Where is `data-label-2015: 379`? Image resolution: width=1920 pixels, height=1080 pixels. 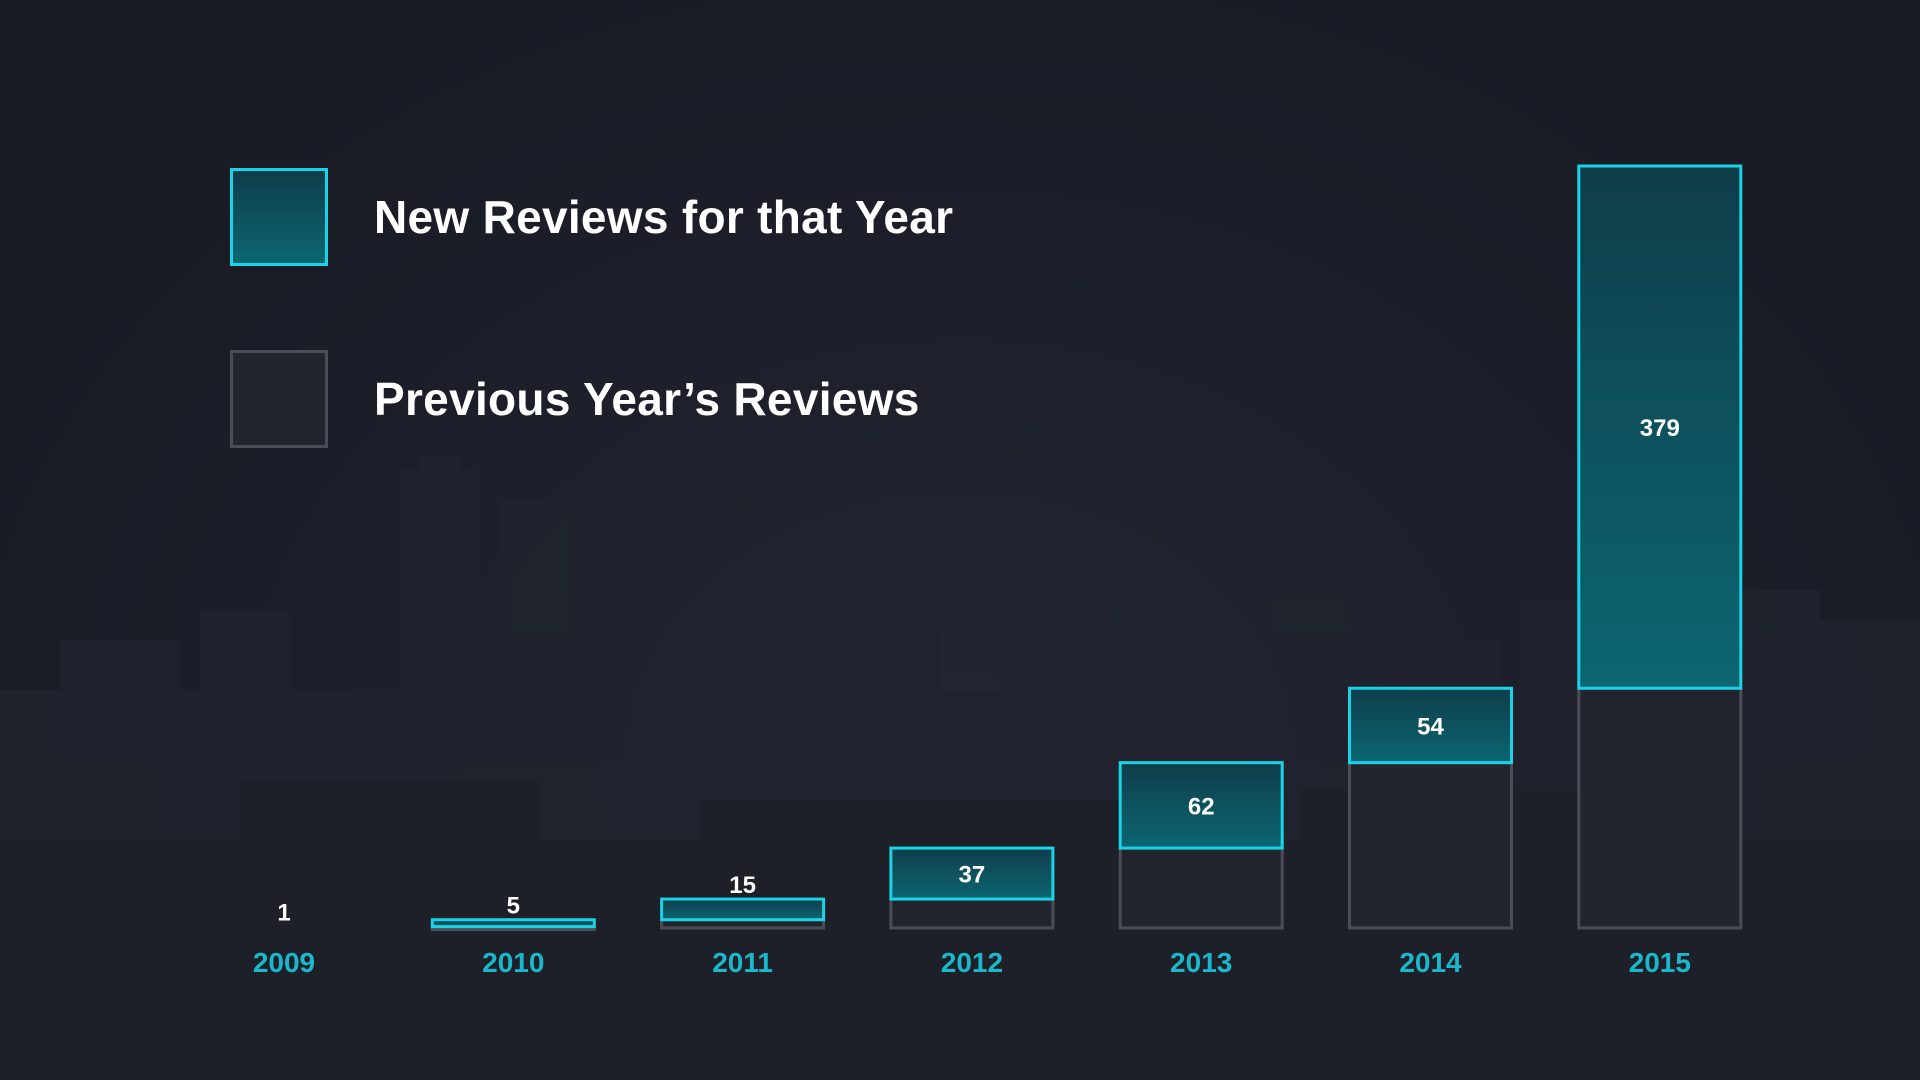 data-label-2015: 379 is located at coordinates (1660, 428).